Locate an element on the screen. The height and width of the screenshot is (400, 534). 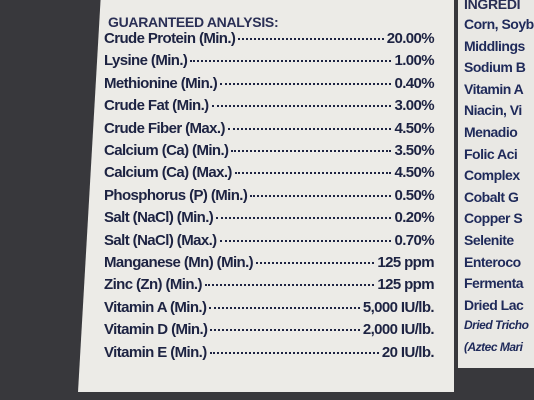
analysis-row: Salt (NaCl) (Min.) 0.20% is located at coordinates (269, 218).